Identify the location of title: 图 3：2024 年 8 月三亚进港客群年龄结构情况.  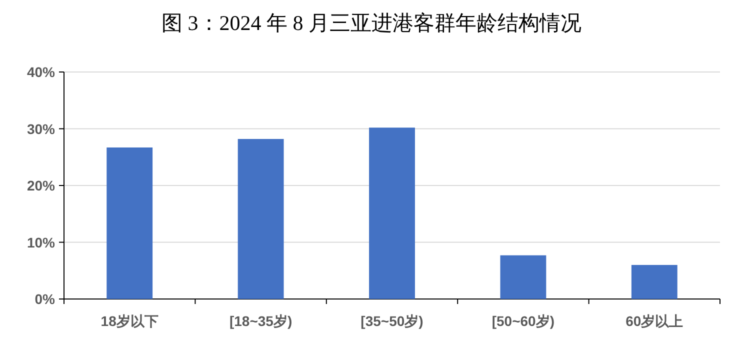
(372, 23).